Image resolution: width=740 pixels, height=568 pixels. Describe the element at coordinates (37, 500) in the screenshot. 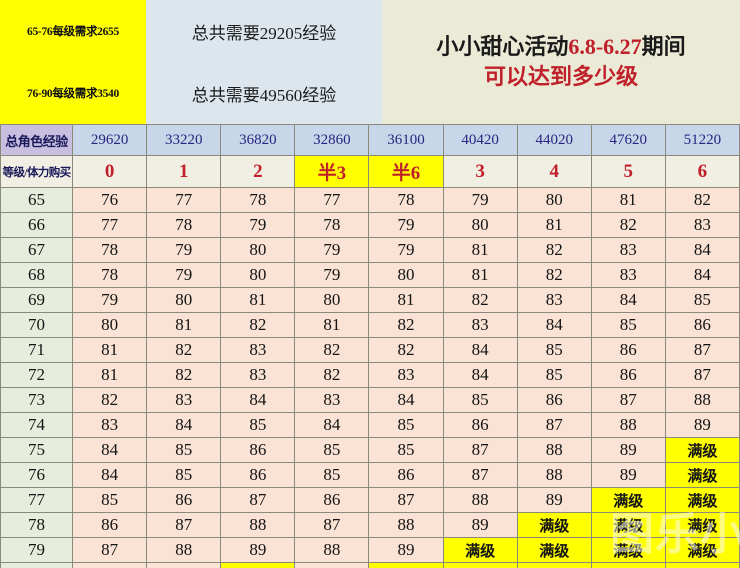

I see `level-cell: 77` at that location.